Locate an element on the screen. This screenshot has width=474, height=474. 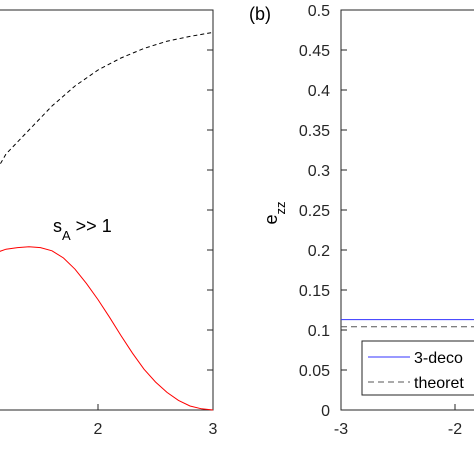
panel-a-x-tick-label: 3 is located at coordinates (213, 429).